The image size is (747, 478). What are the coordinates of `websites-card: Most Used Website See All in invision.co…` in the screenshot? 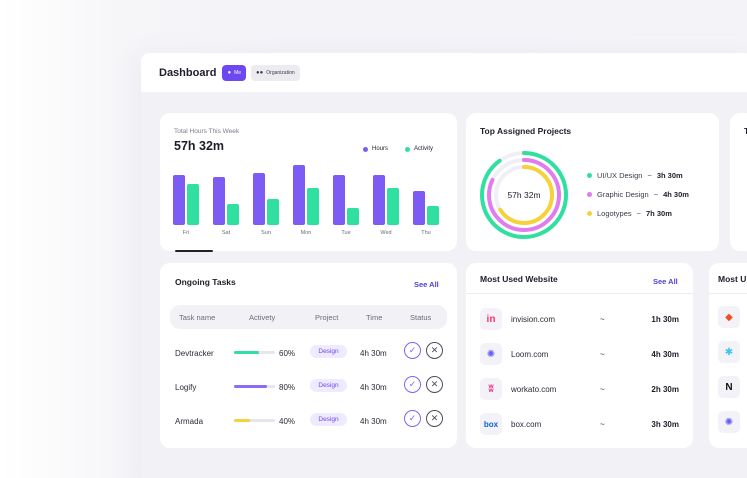 It's located at (579, 355).